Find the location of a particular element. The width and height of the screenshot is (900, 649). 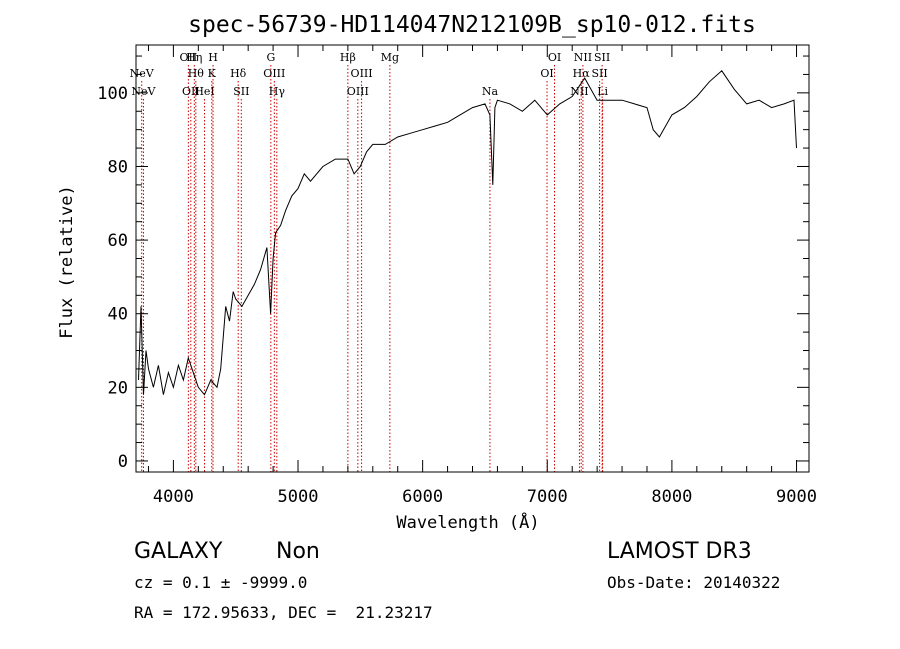

y-tick-label: 40 is located at coordinates (118, 315).